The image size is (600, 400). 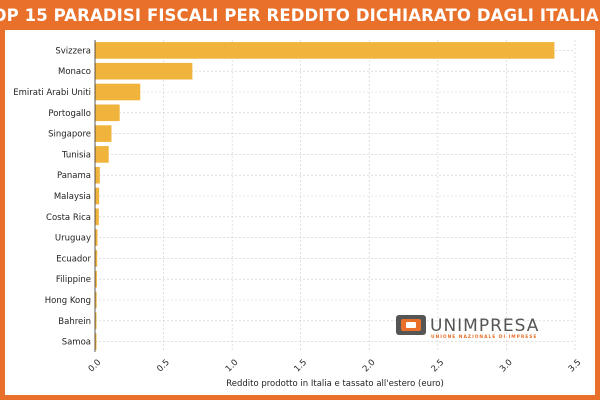 What do you see at coordinates (73, 239) in the screenshot?
I see `category-label: Uruguay` at bounding box center [73, 239].